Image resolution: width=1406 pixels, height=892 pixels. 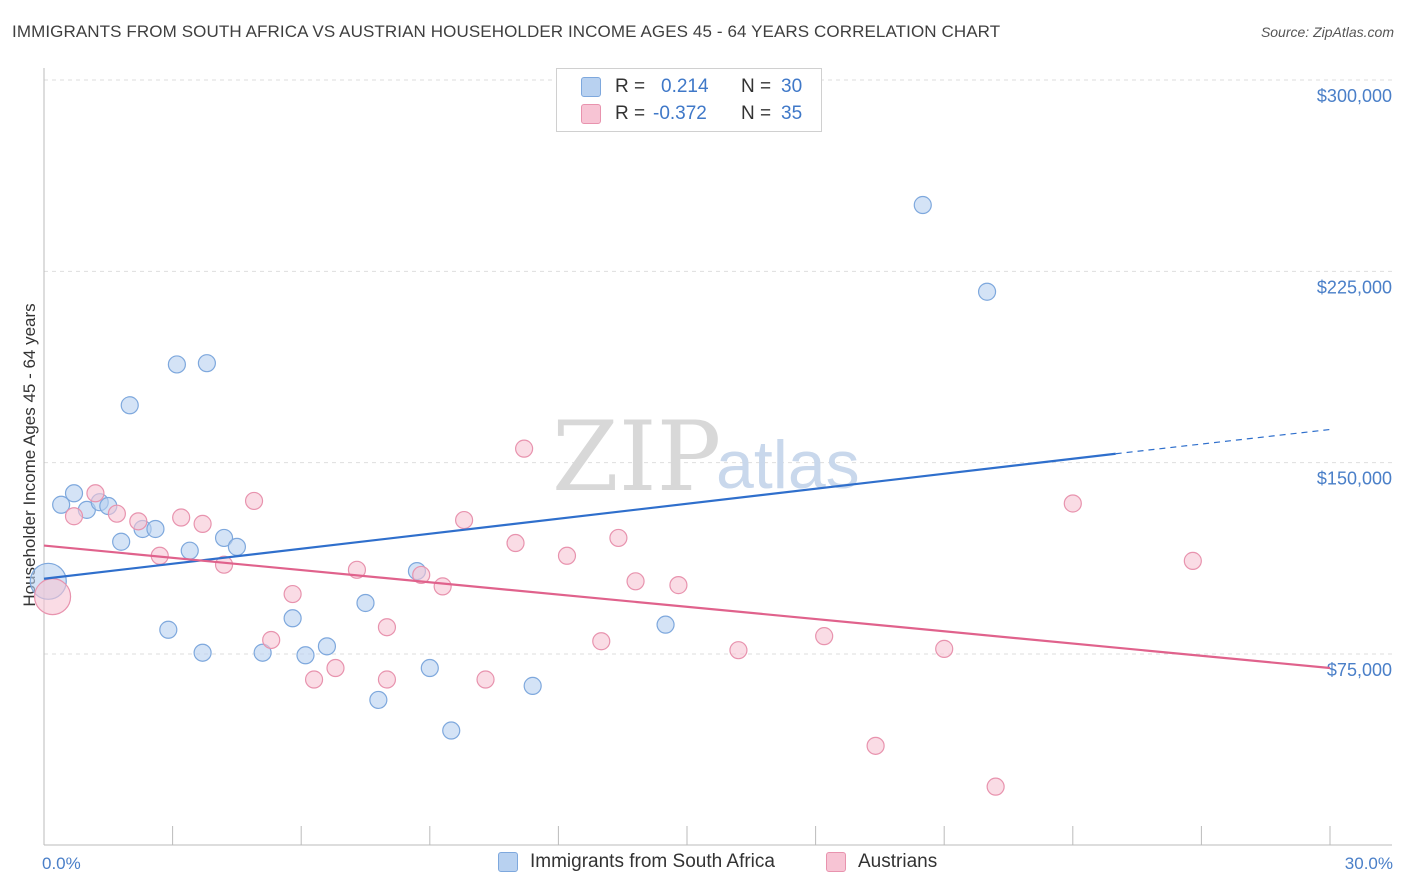 I want to click on y-tick-label: $300,000, so click(x=1354, y=96).